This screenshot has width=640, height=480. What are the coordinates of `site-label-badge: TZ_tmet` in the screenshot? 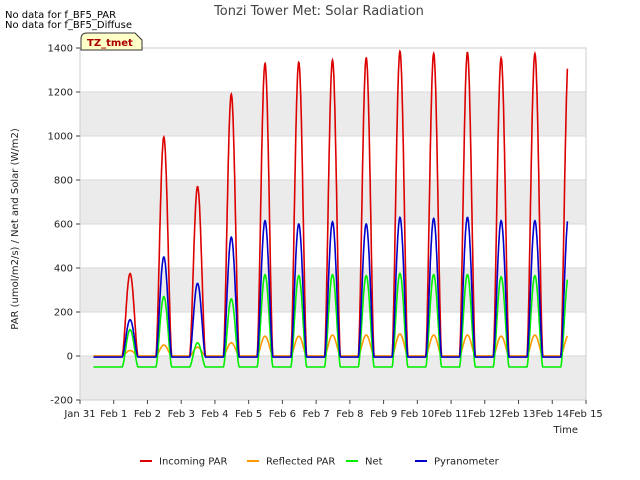 It's located at (111, 41).